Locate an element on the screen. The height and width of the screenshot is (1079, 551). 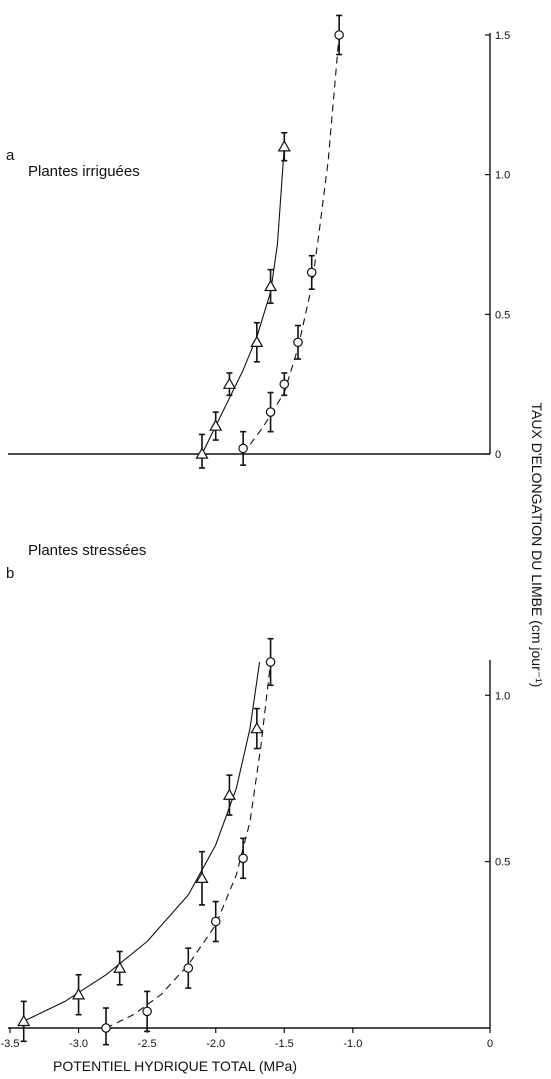
b-y-tick-label: 1.0 is located at coordinates (502, 696).